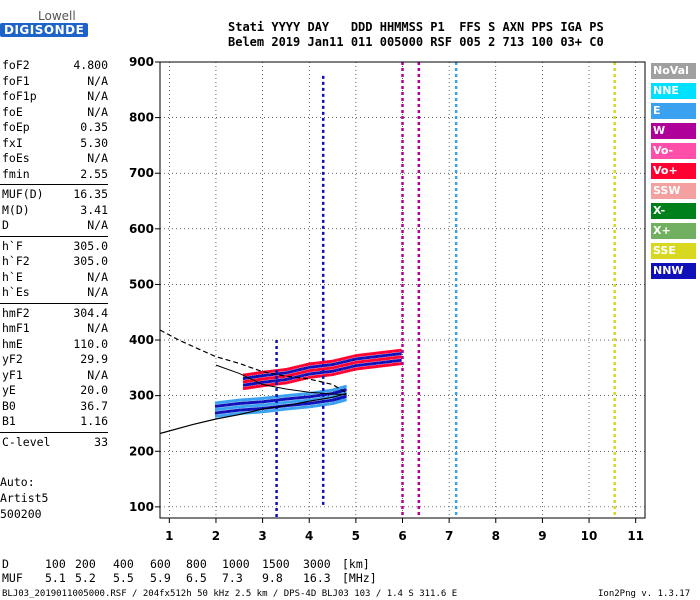  What do you see at coordinates (317, 578) in the screenshot?
I see `muf-frequency-value: 16.3` at bounding box center [317, 578].